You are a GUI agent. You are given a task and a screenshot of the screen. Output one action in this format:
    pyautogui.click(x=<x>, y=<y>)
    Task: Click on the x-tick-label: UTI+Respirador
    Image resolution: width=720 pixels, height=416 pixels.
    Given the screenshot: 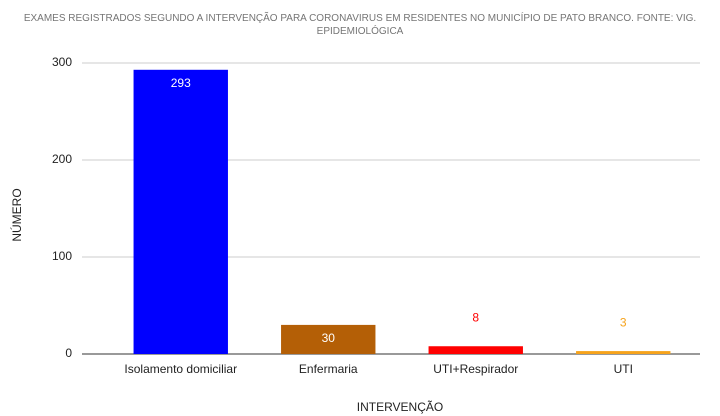 What is the action you would take?
    pyautogui.click(x=475, y=369)
    